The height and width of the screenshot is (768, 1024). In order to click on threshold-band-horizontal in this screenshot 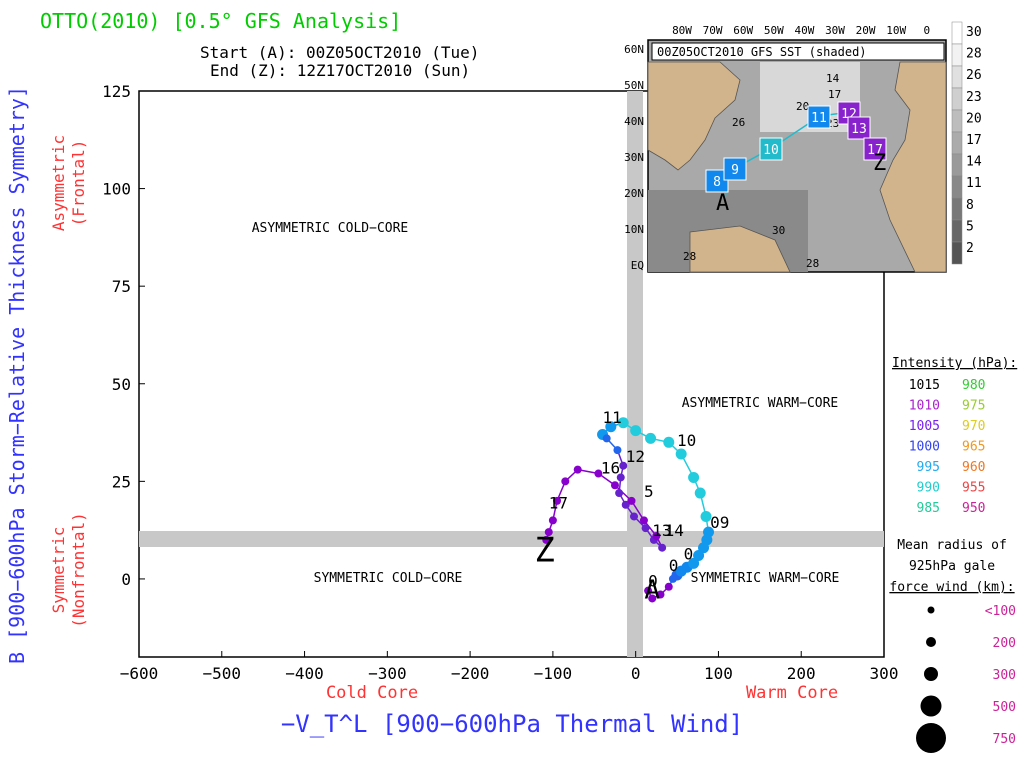, I will do `click(511, 539)`.